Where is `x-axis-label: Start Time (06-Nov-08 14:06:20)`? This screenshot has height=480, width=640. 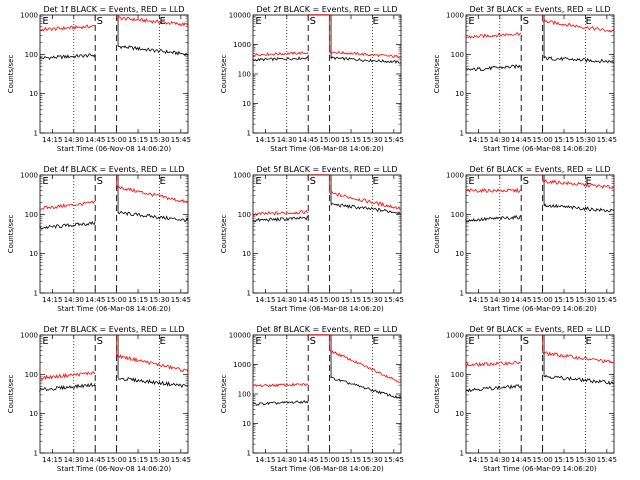
x-axis-label: Start Time (06-Nov-08 14:06:20) is located at coordinates (114, 149).